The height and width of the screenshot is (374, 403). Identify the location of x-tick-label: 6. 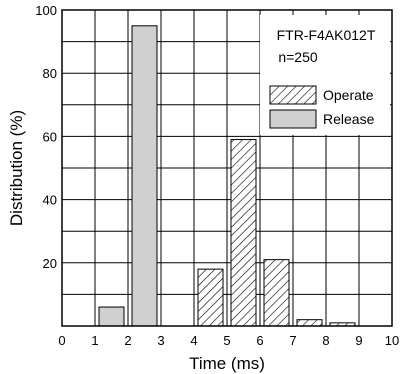
(259, 340).